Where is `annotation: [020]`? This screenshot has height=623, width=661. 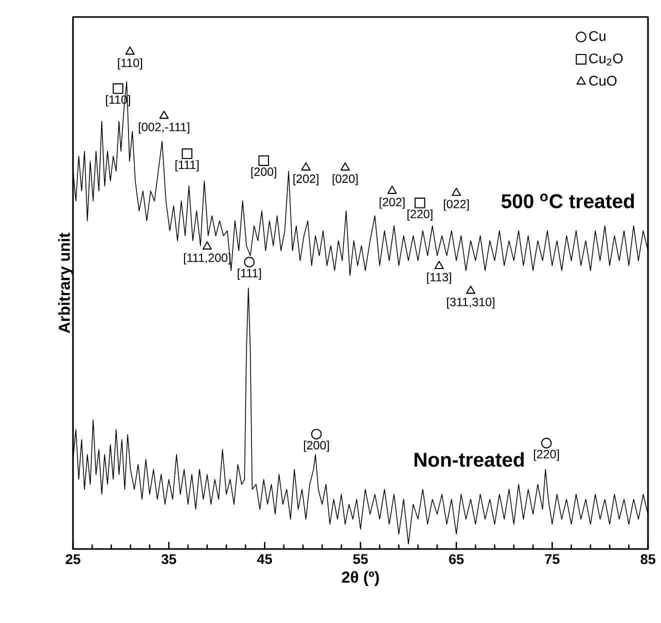
annotation: [020] is located at coordinates (345, 180).